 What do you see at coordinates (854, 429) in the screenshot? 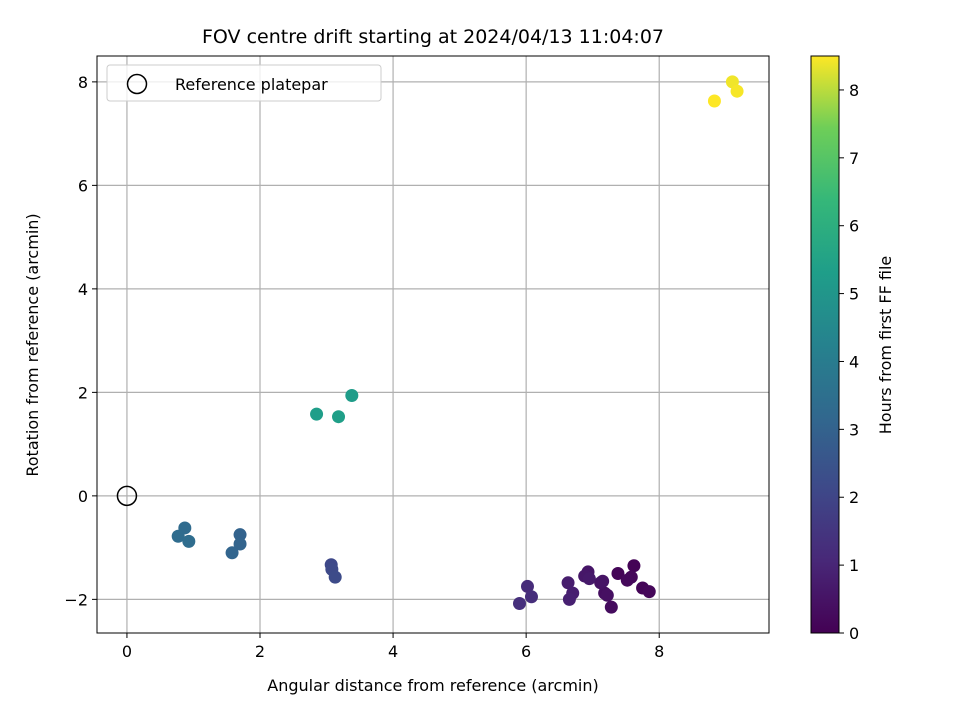
I see `colorbar-tick-label: 3` at bounding box center [854, 429].